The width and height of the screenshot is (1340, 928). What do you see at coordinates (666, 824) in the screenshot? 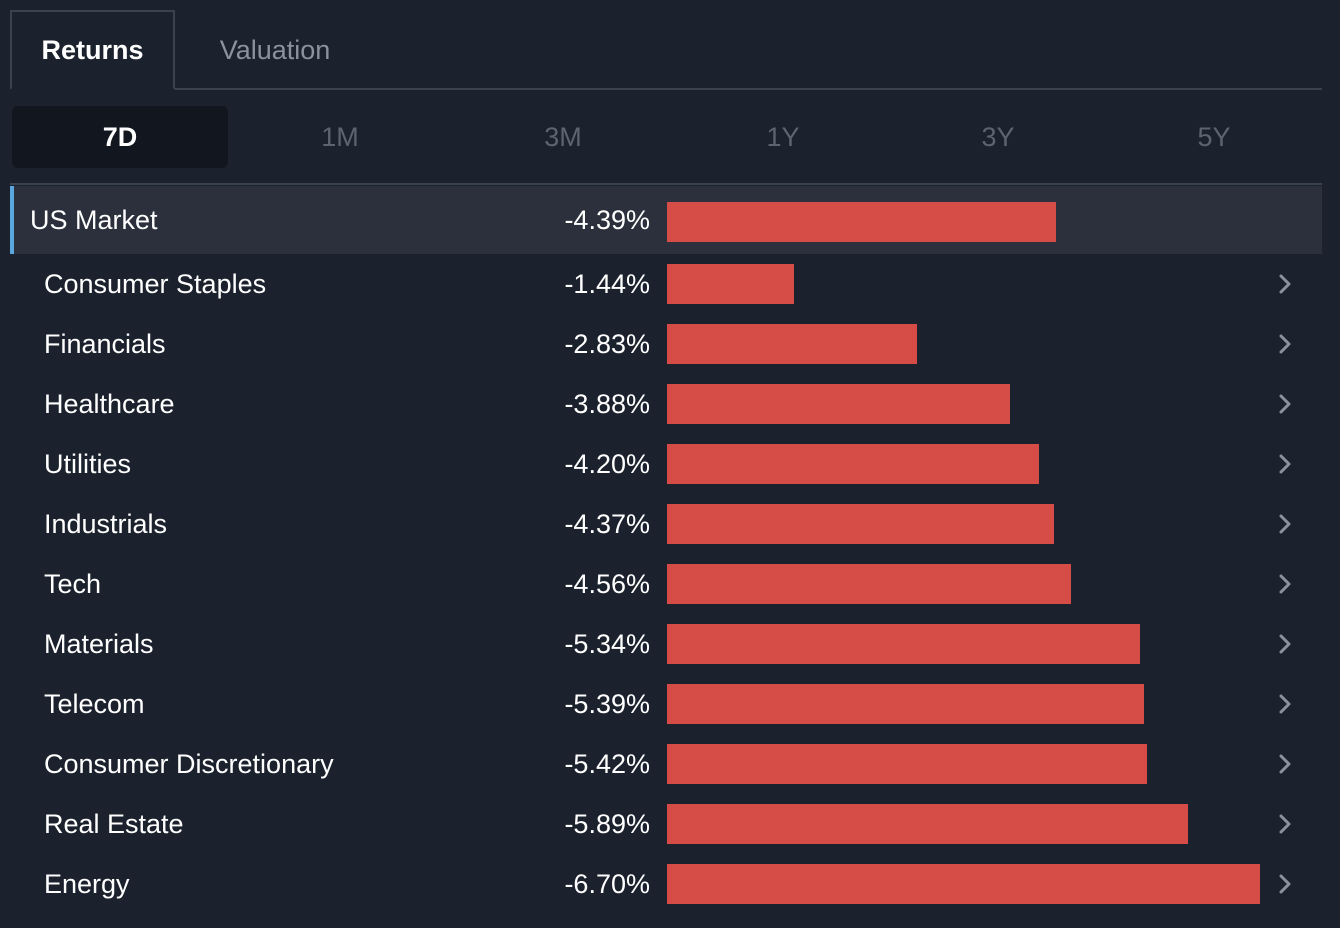
I see `sector-row: Real Estate -5.89%` at bounding box center [666, 824].